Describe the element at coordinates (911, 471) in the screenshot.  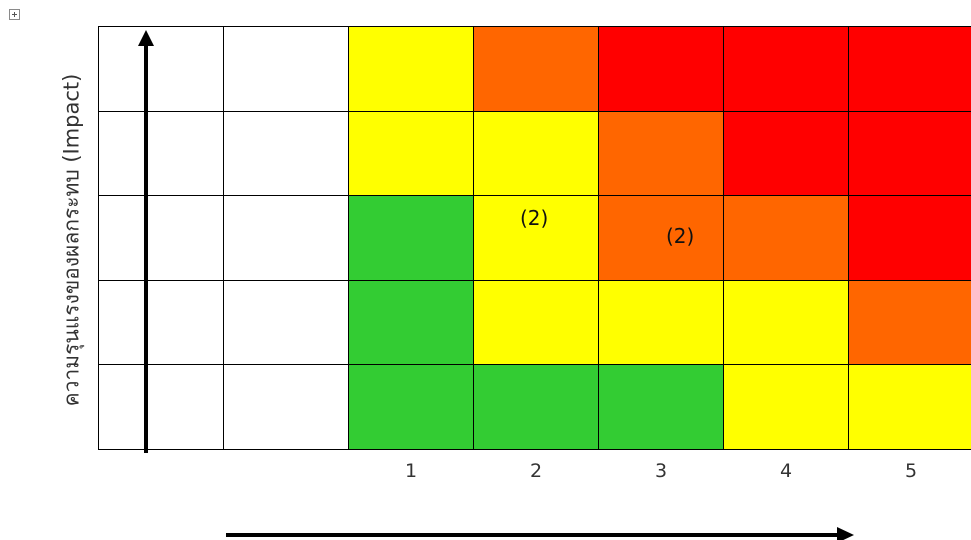
I see `x-tick-5: 5` at that location.